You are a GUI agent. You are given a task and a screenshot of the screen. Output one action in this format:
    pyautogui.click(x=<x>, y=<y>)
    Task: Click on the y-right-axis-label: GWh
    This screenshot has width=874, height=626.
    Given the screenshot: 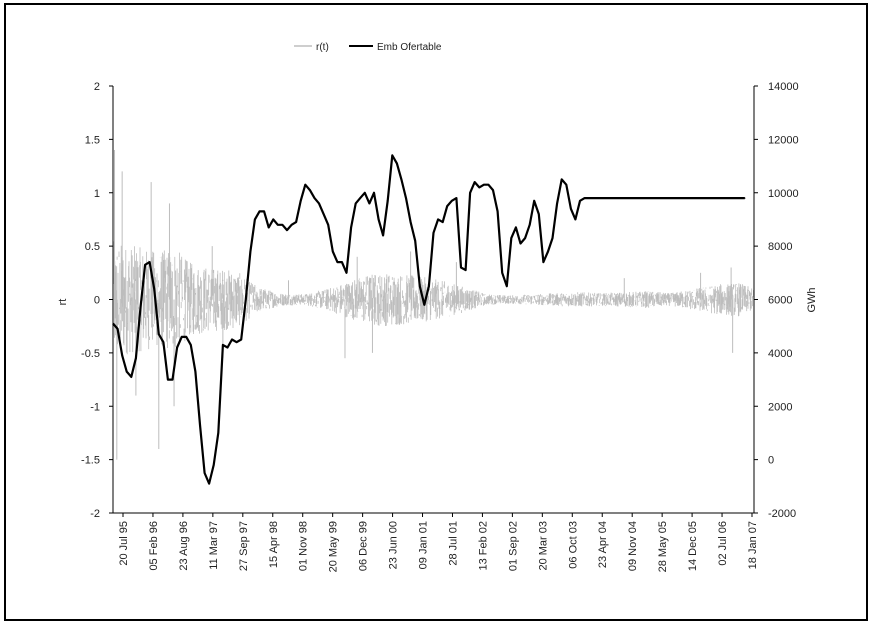 What is the action you would take?
    pyautogui.click(x=812, y=299)
    